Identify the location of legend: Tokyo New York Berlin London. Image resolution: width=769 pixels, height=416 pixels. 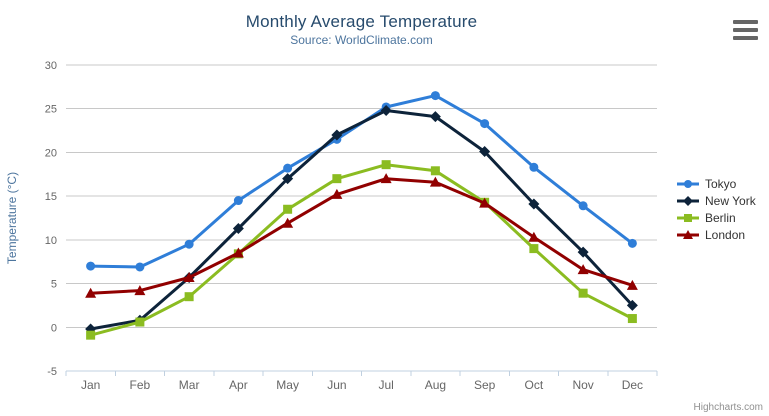
(716, 209).